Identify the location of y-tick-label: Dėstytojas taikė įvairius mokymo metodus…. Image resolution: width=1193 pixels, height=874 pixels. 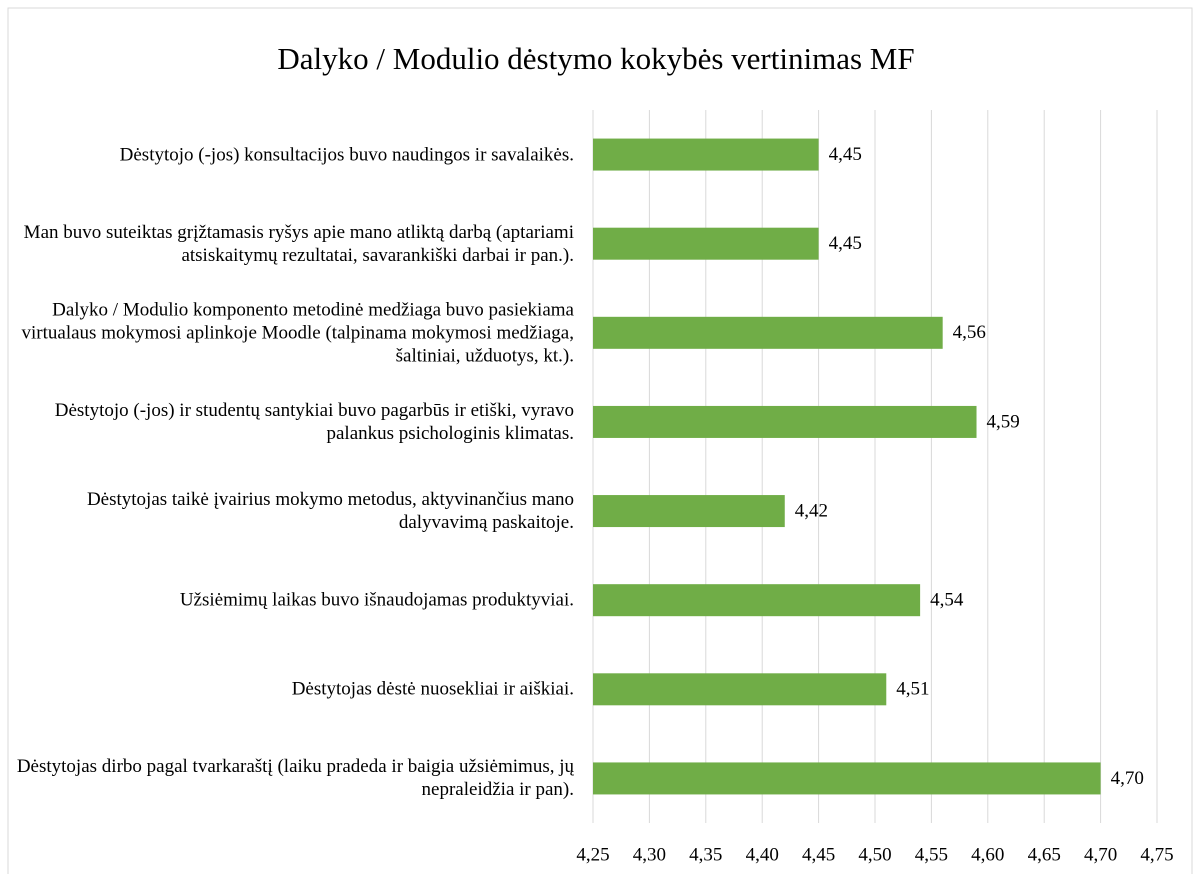
(330, 511).